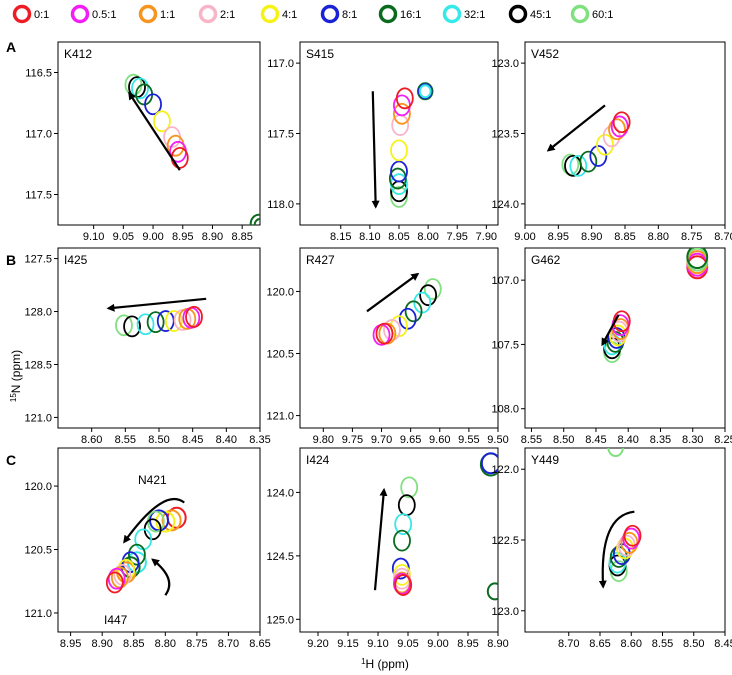  I want to click on y-tick-label: 108.0, so click(505, 410).